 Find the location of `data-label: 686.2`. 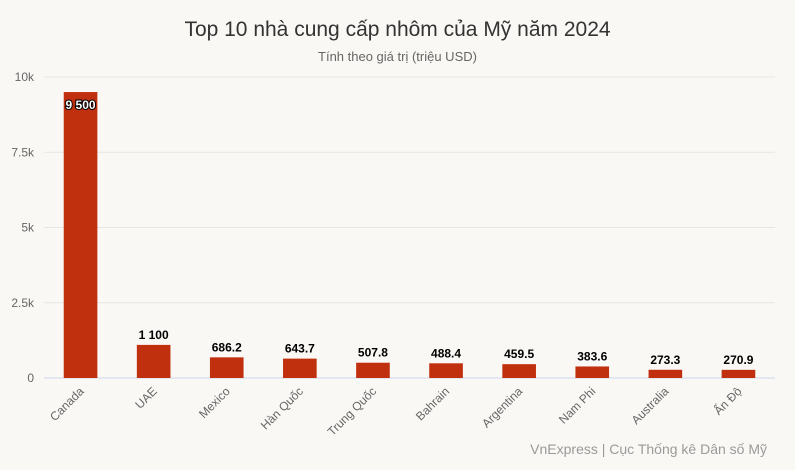

data-label: 686.2 is located at coordinates (227, 347).